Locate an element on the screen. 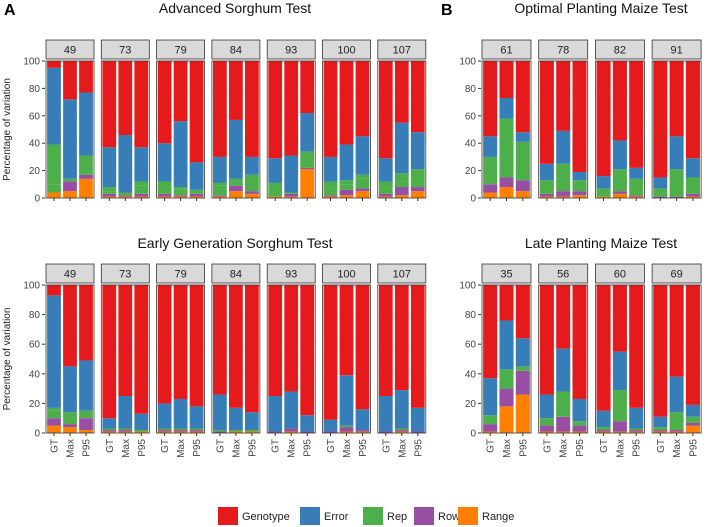 The width and height of the screenshot is (720, 527). facet-label: 49 is located at coordinates (70, 51).